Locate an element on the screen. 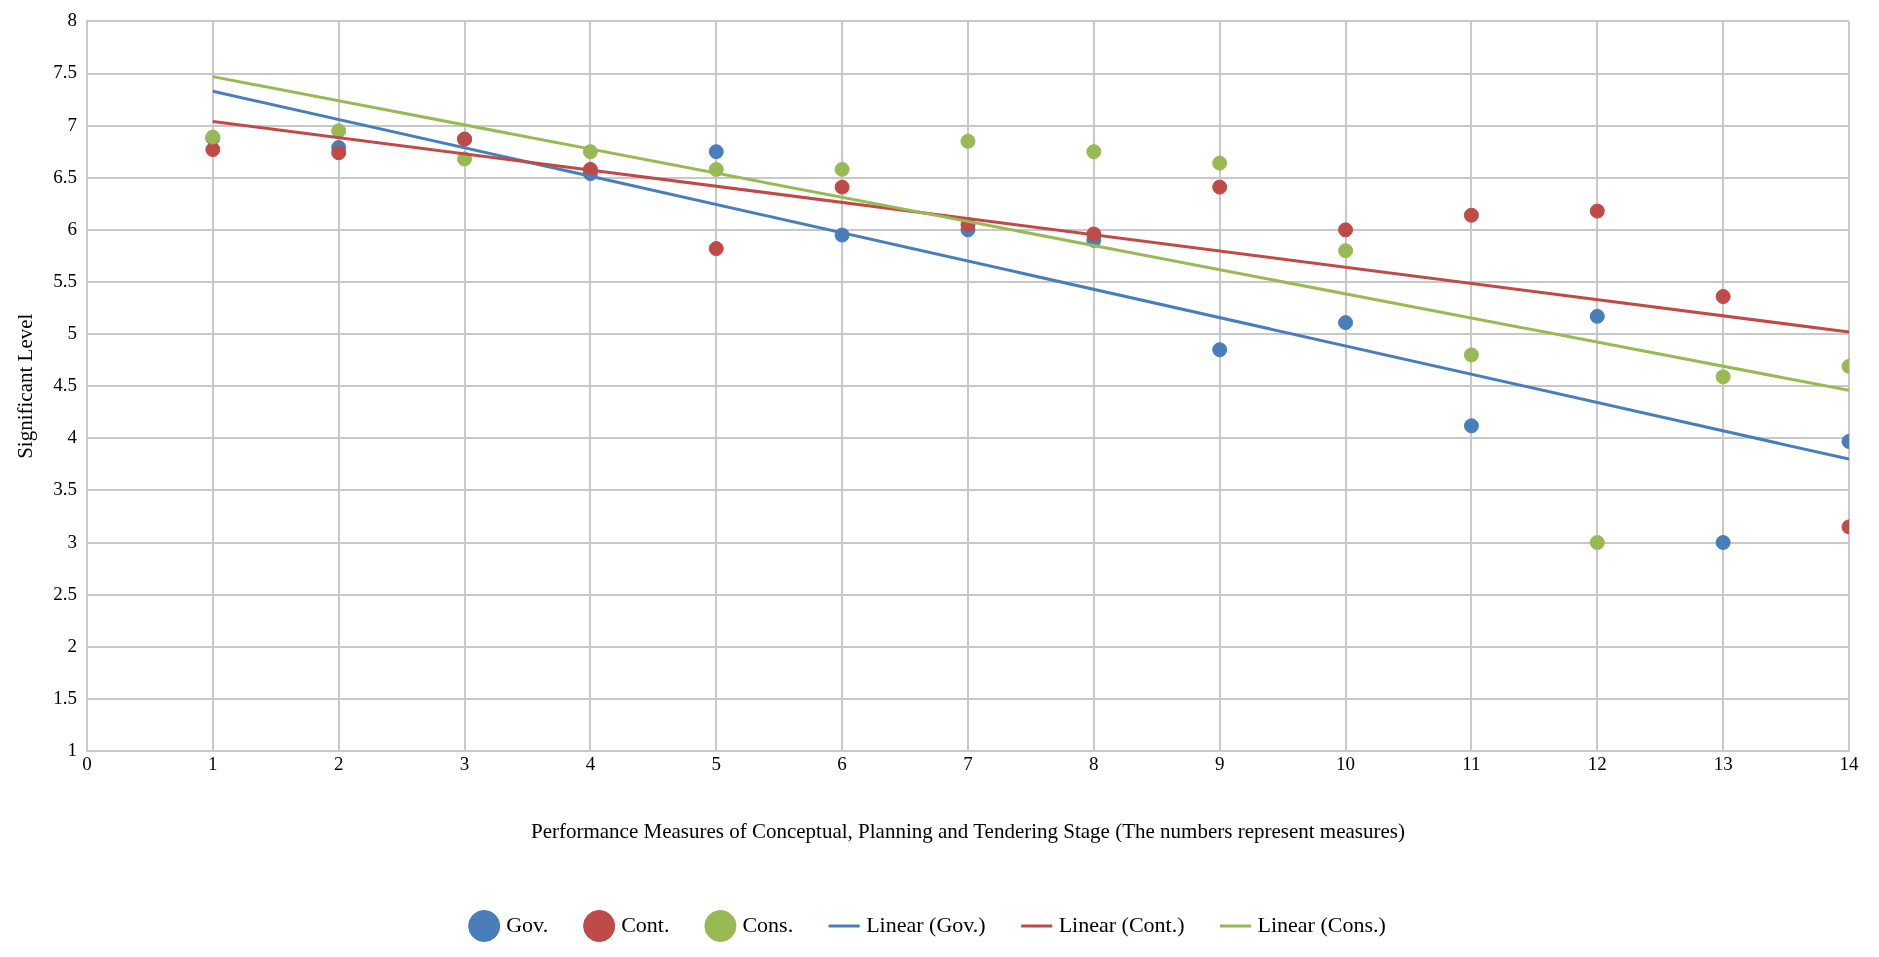 The width and height of the screenshot is (1879, 957). y-tick-label: 4 is located at coordinates (72, 437).